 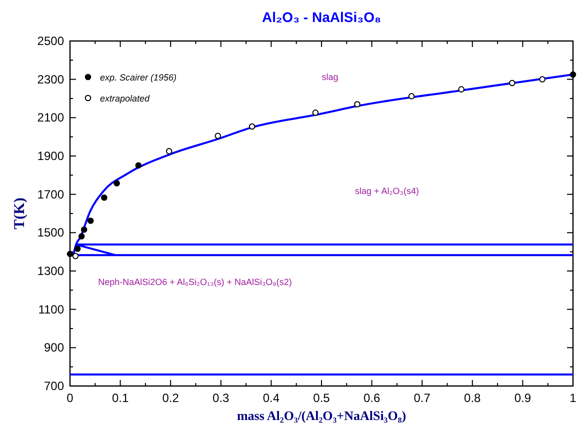 What do you see at coordinates (573, 398) in the screenshot?
I see `x-tick-label: 1` at bounding box center [573, 398].